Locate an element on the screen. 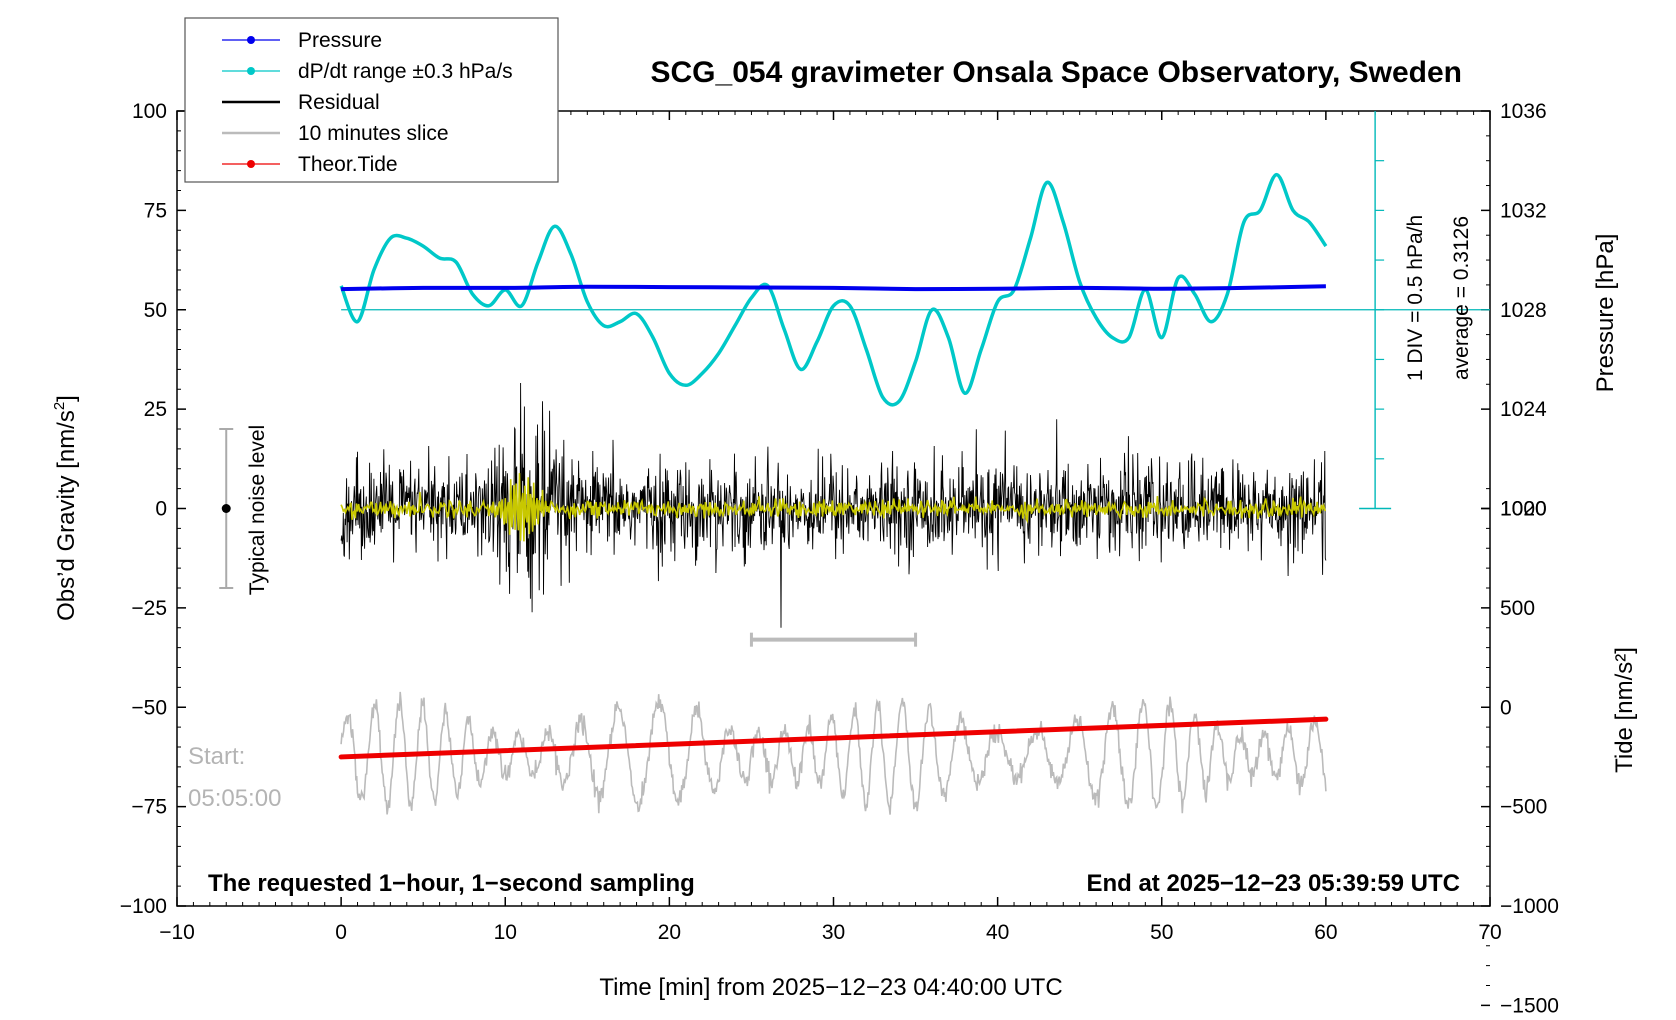 The image size is (1676, 1020). y-tick-label: 0 is located at coordinates (161, 509).